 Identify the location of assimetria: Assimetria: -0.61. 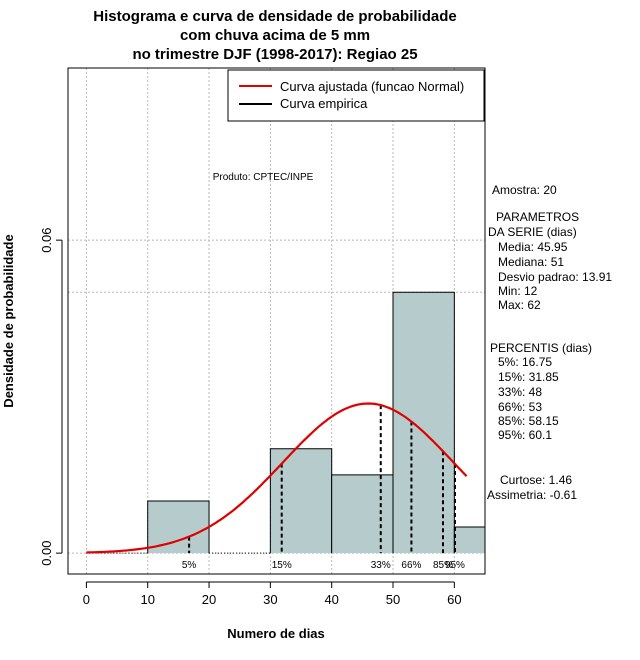
(532, 495).